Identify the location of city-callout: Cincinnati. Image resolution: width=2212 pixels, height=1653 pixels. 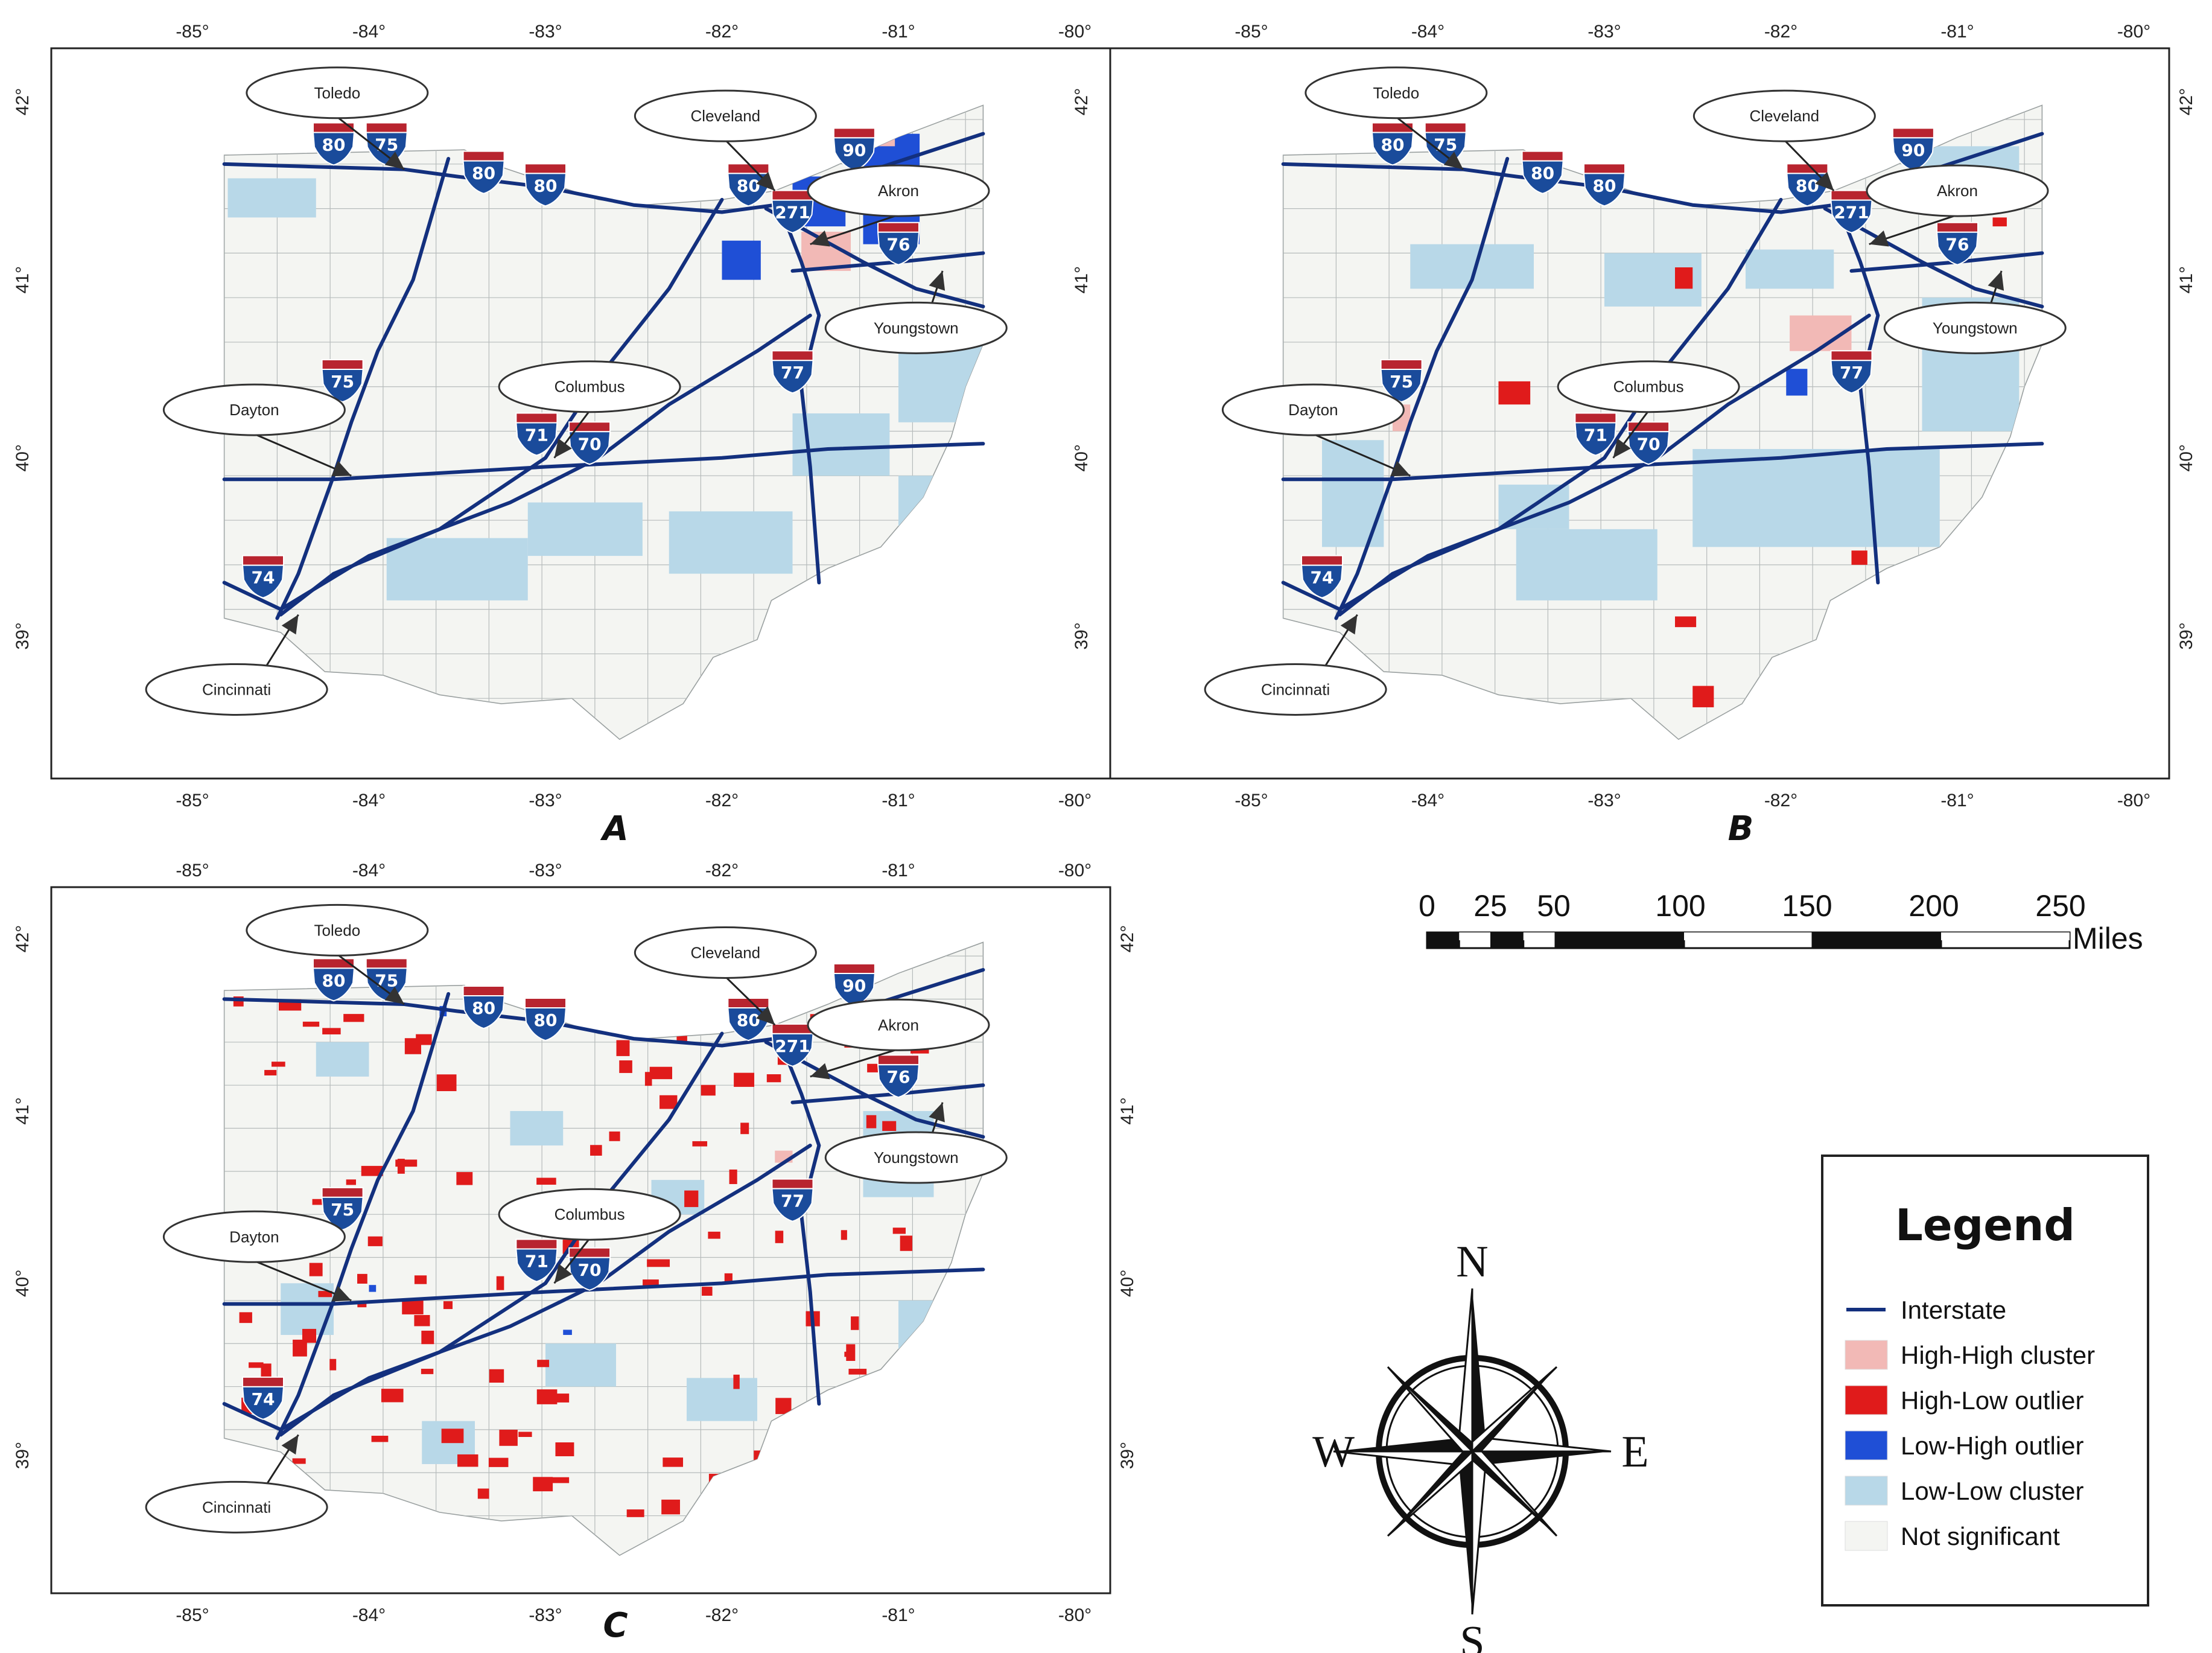
(1295, 665).